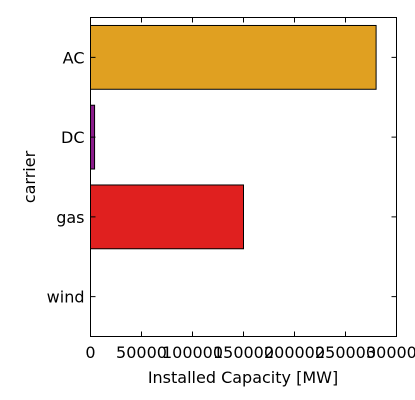  What do you see at coordinates (73, 137) in the screenshot?
I see `y-tick-label-dc: DC` at bounding box center [73, 137].